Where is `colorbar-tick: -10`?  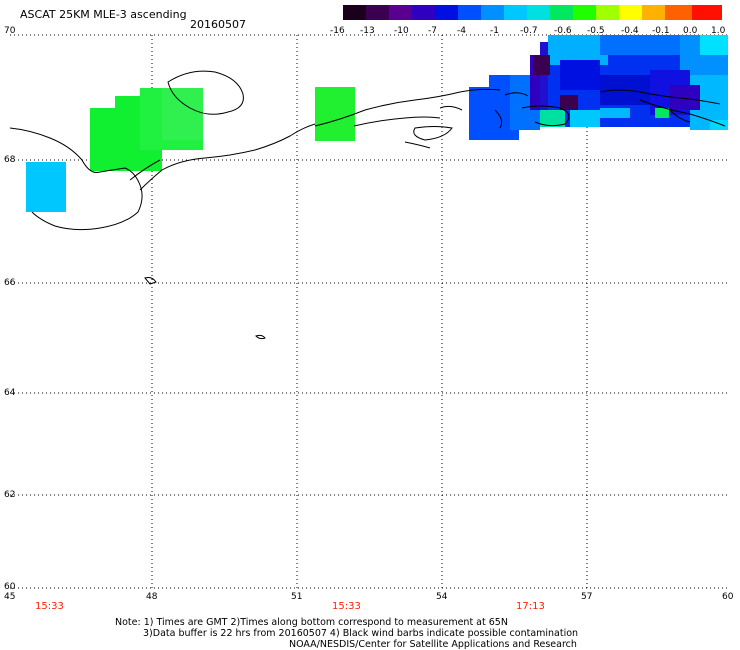
colorbar-tick: -10 is located at coordinates (401, 31).